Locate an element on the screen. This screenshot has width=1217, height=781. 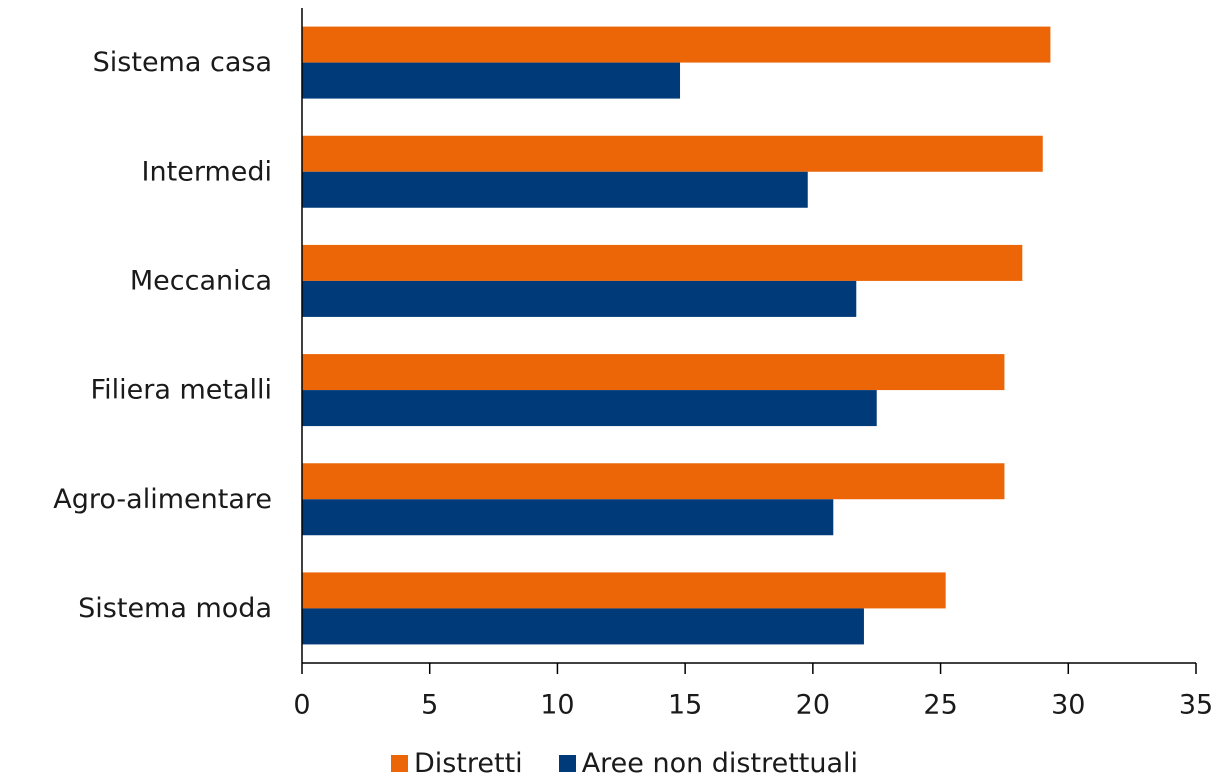
legend-item-aree-non-distrettuali: Aree non distrettuali is located at coordinates (708, 763).